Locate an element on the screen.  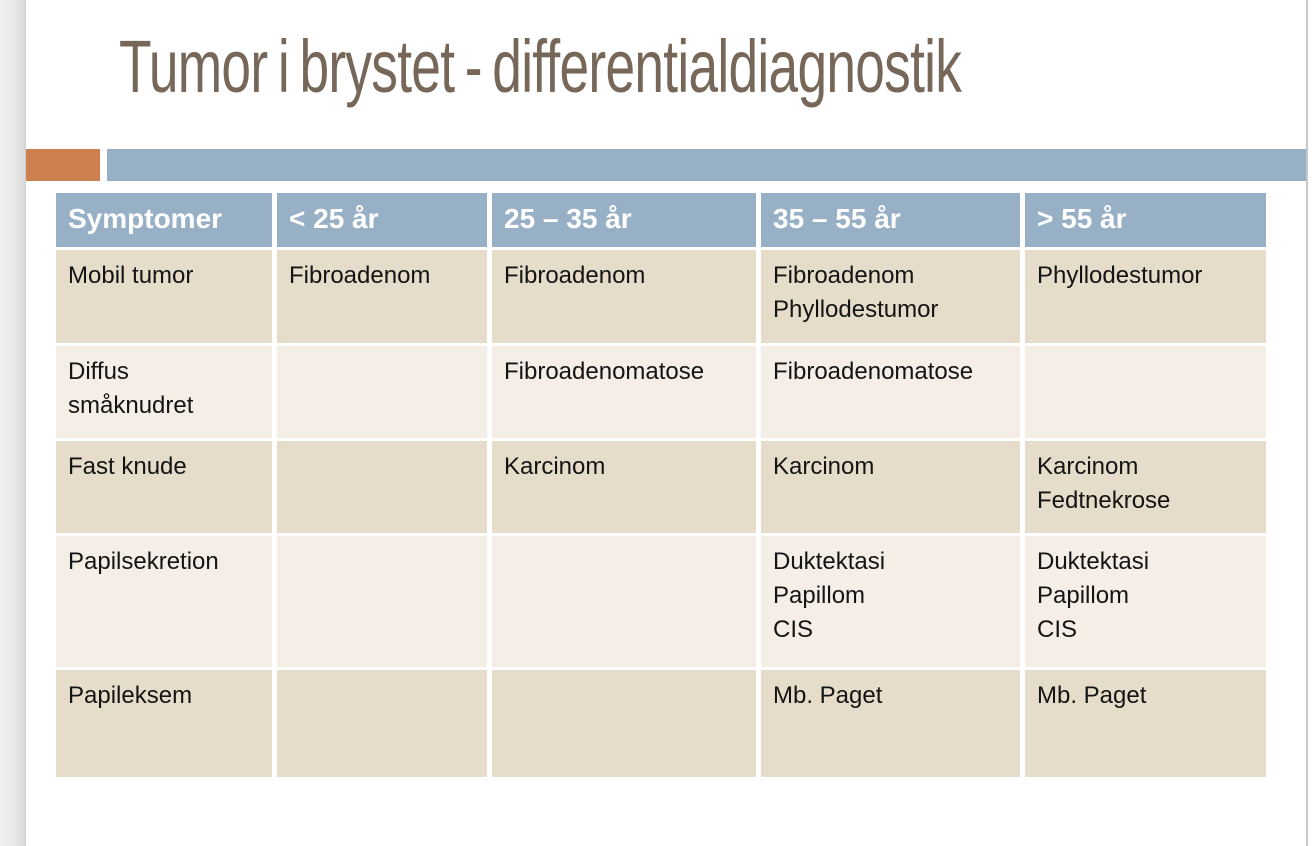
window-edge-left is located at coordinates (13, 423).